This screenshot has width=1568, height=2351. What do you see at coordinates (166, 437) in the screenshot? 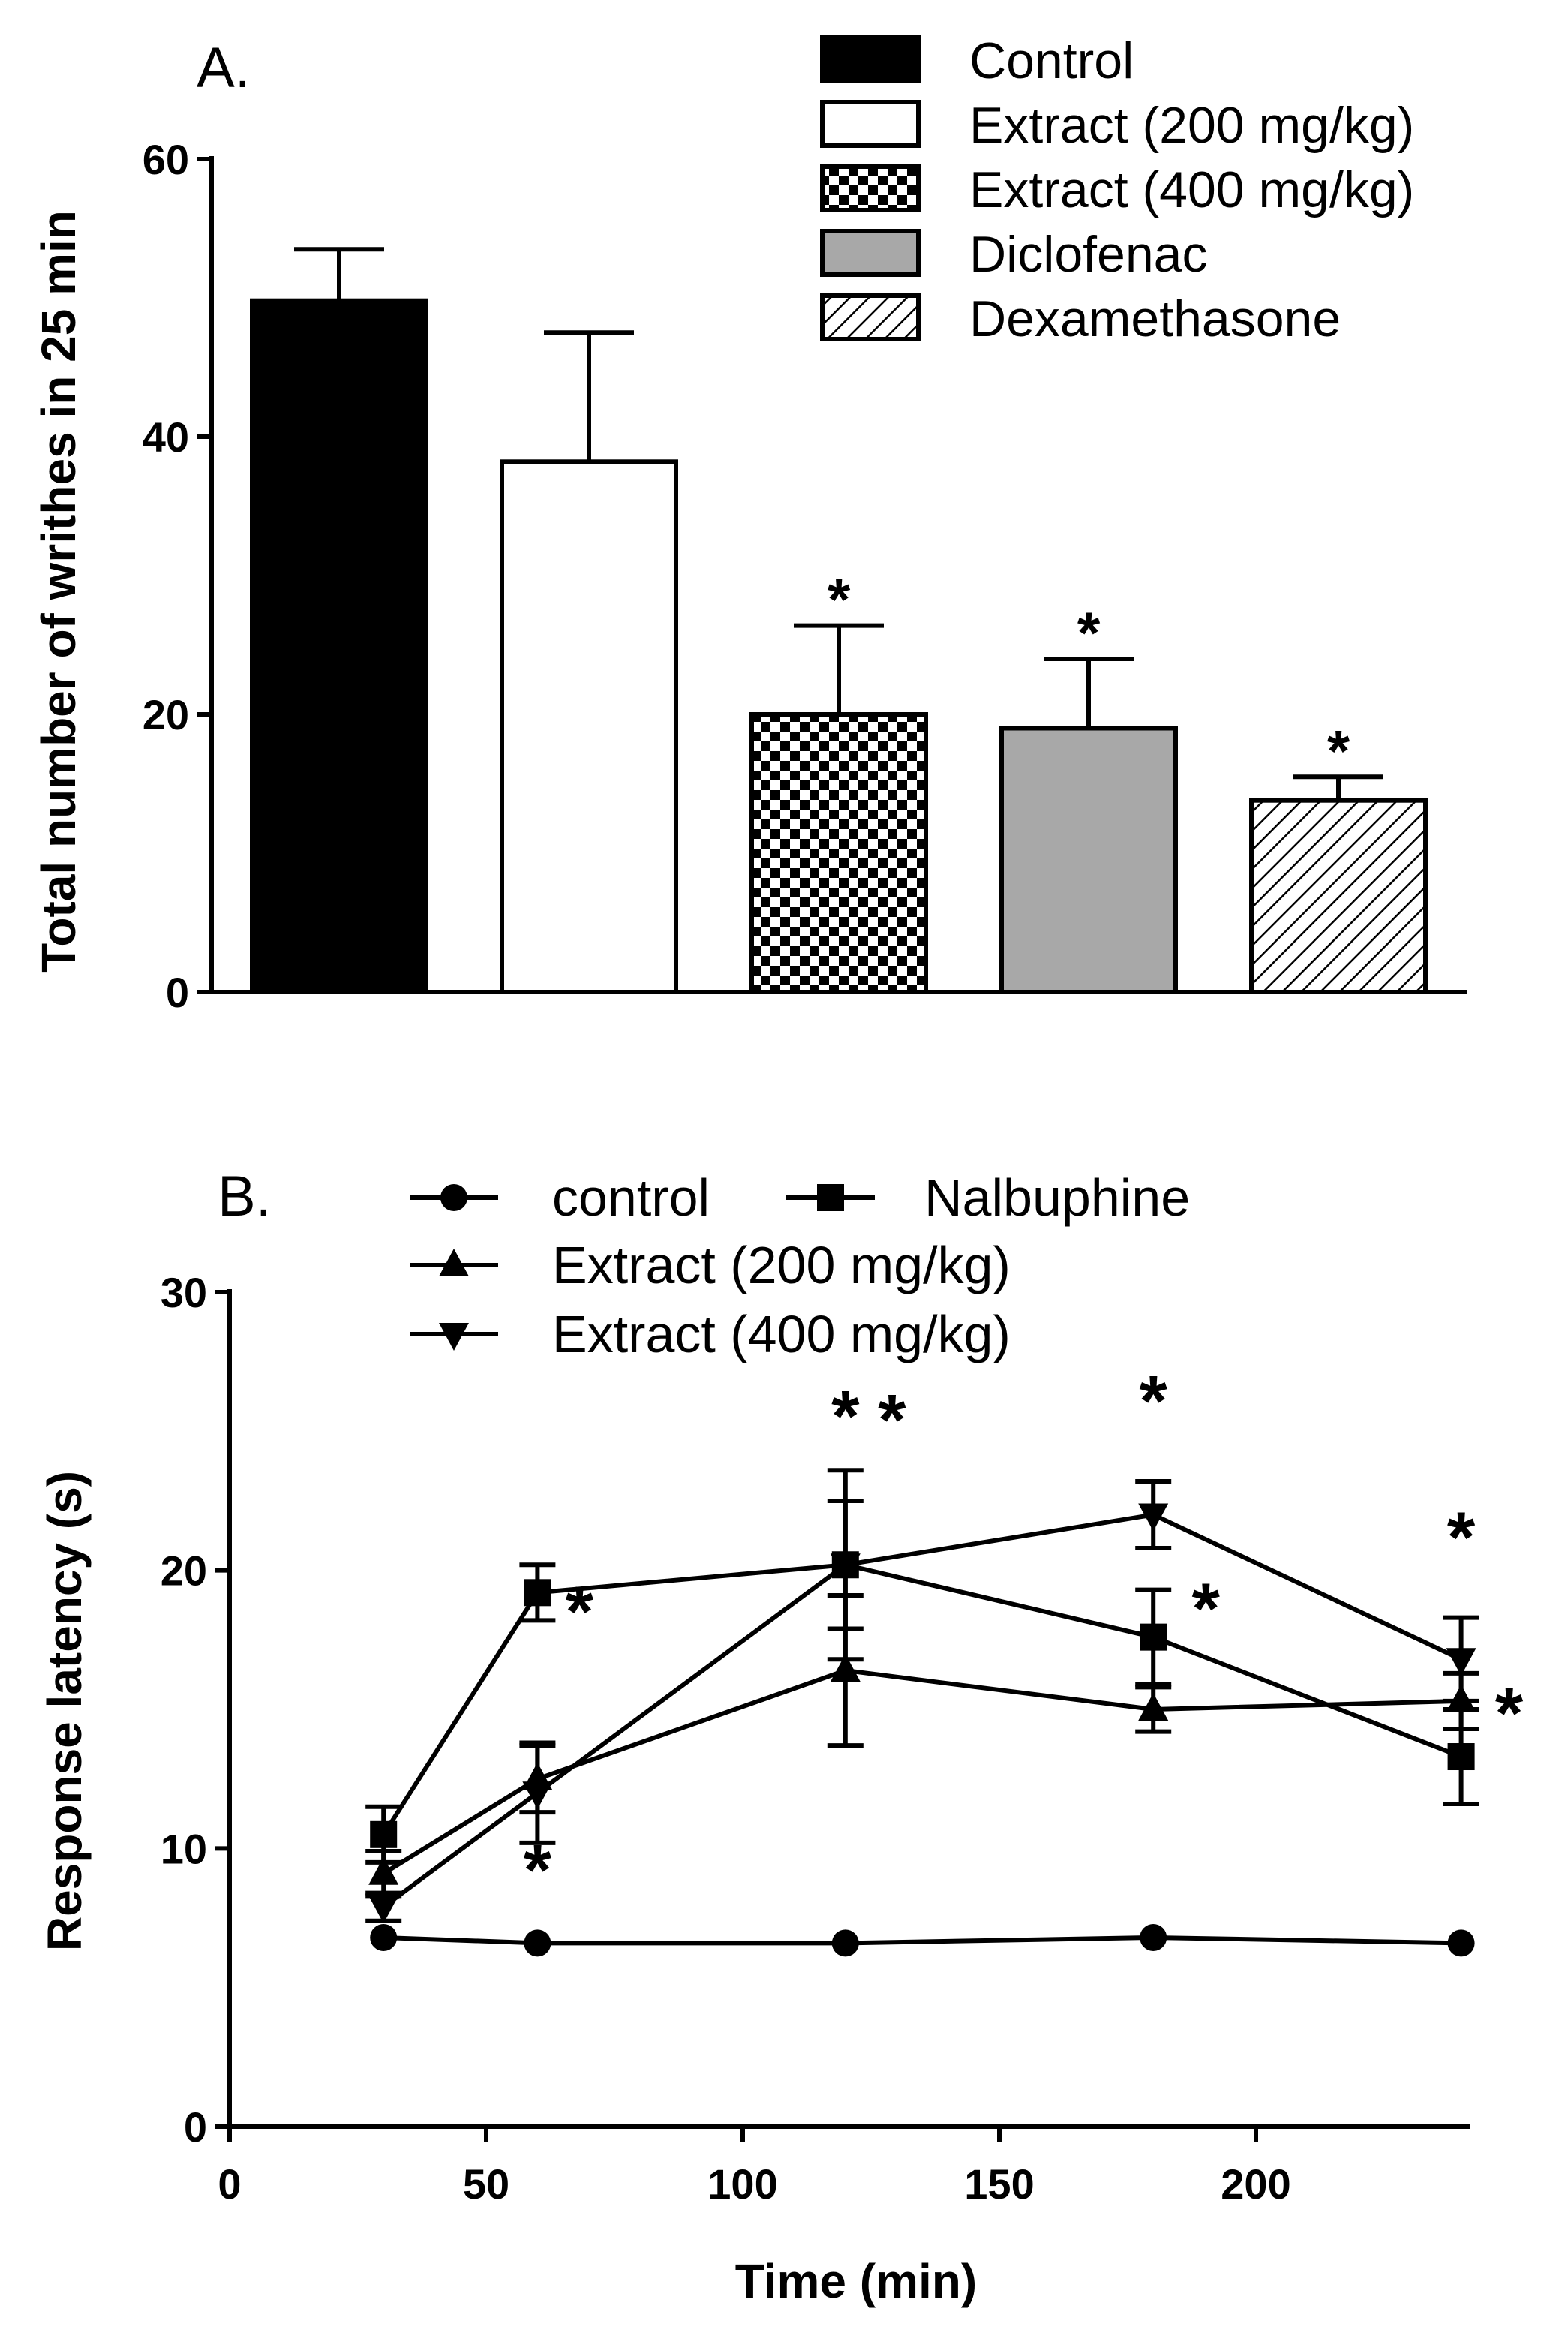
I see `a-y-tick-label: 40` at bounding box center [166, 437].